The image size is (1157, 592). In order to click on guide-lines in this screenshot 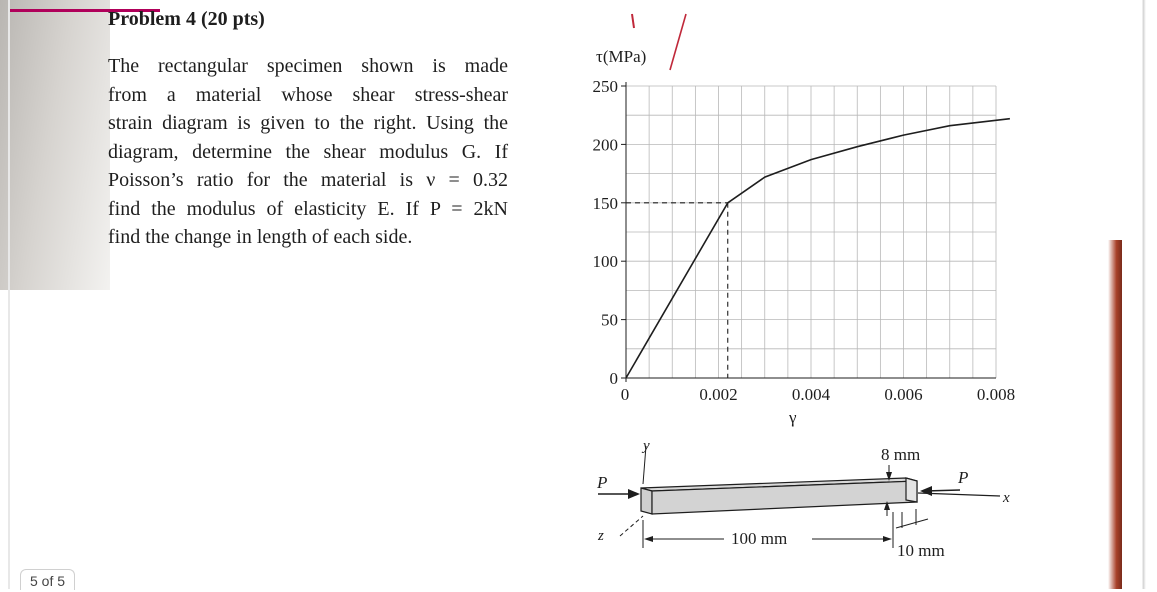, I will do `click(677, 290)`.